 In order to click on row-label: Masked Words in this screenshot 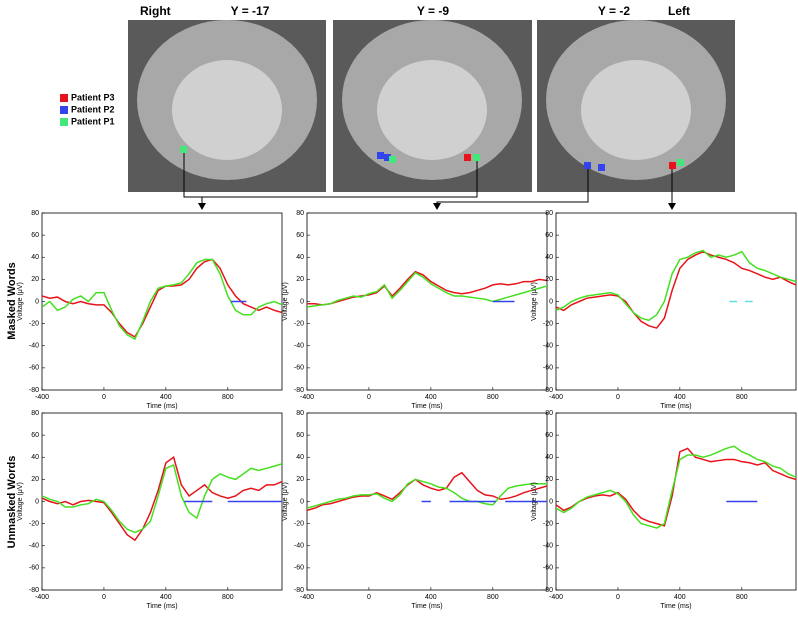, I will do `click(12, 300)`.